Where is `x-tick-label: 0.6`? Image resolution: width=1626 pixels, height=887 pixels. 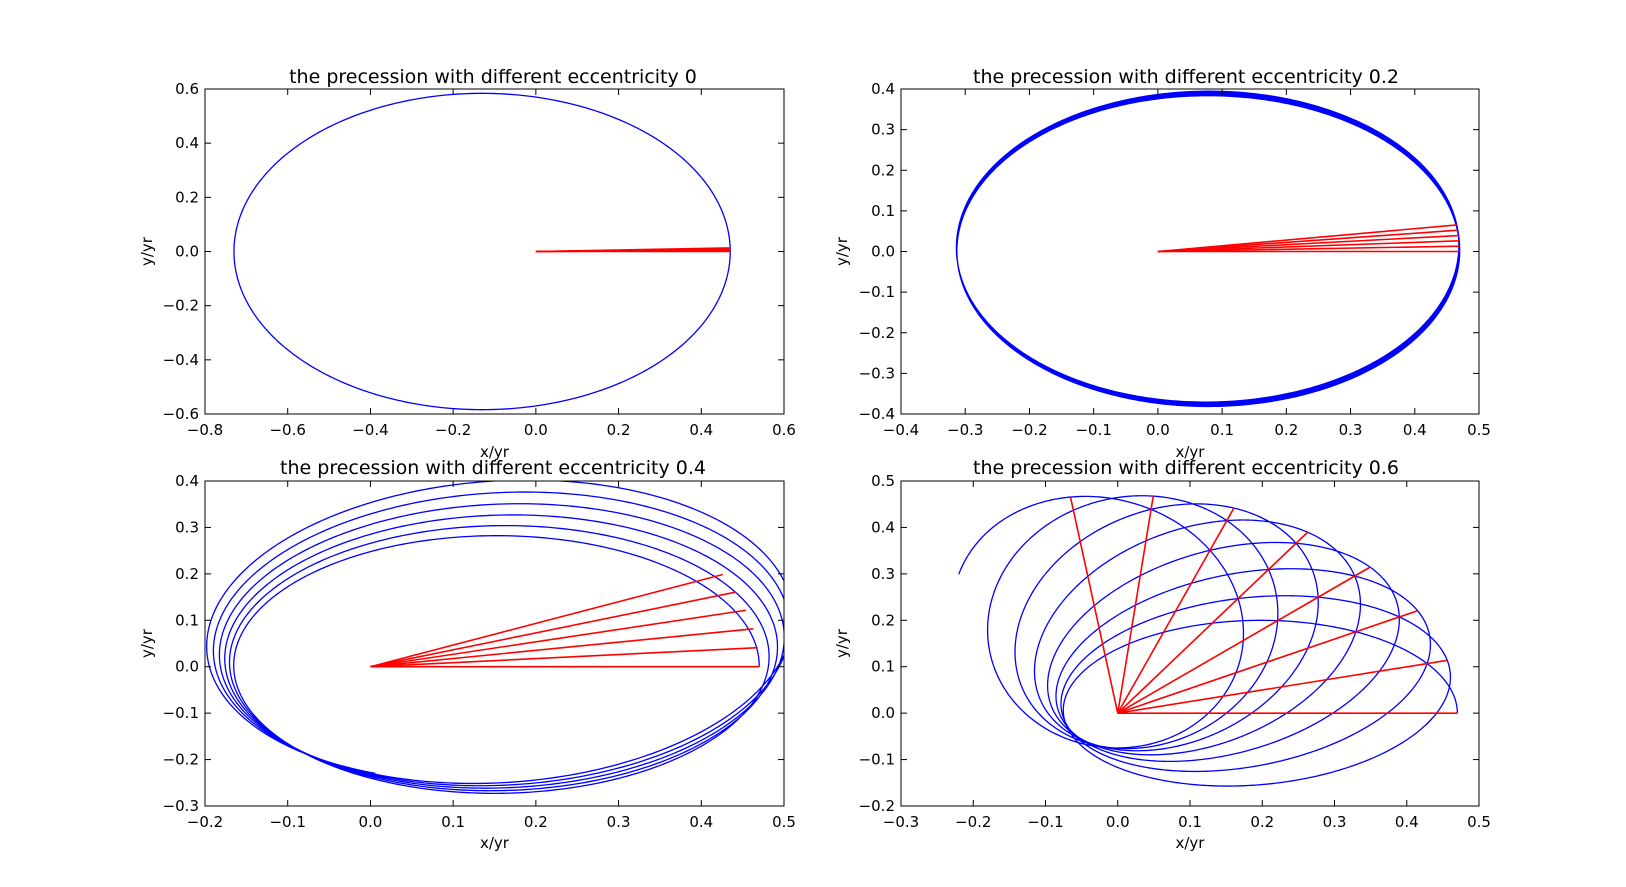 x-tick-label: 0.6 is located at coordinates (784, 430).